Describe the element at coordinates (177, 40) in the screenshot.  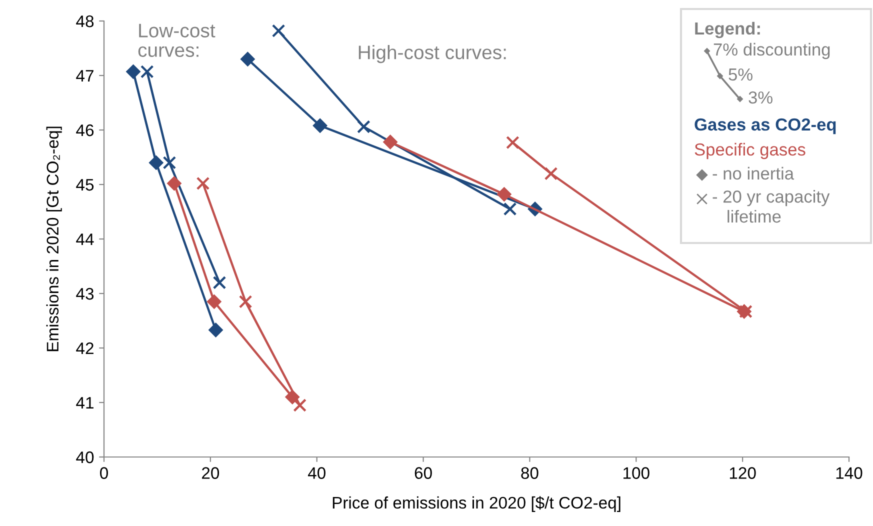
I see `annotation: Low-cost curves:` at that location.